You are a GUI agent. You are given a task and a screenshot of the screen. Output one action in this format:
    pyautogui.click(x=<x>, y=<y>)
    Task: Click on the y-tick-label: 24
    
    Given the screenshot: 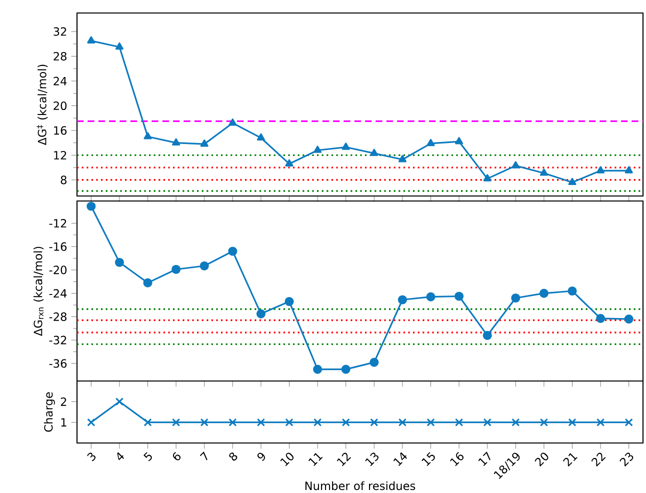 What is the action you would take?
    pyautogui.click(x=60, y=81)
    